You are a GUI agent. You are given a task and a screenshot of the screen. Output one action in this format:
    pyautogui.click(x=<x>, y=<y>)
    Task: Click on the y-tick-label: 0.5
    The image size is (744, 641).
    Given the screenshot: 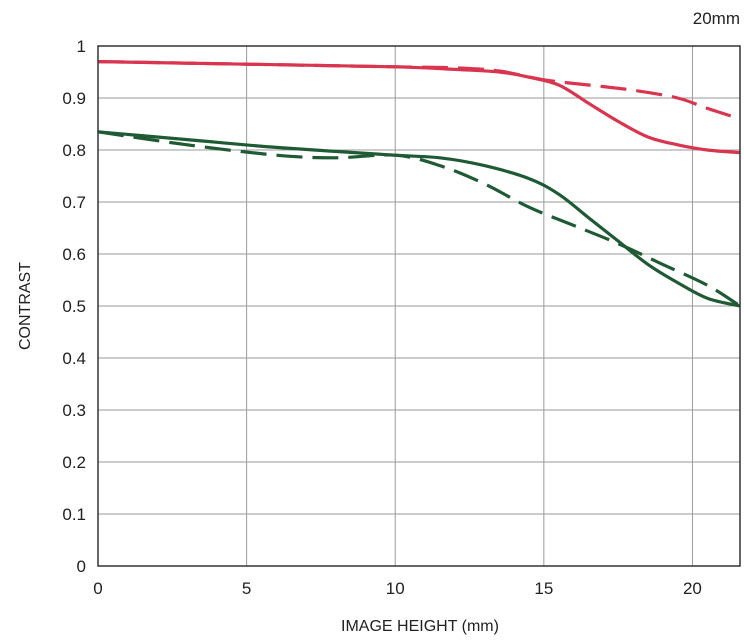 What is the action you would take?
    pyautogui.click(x=74, y=306)
    